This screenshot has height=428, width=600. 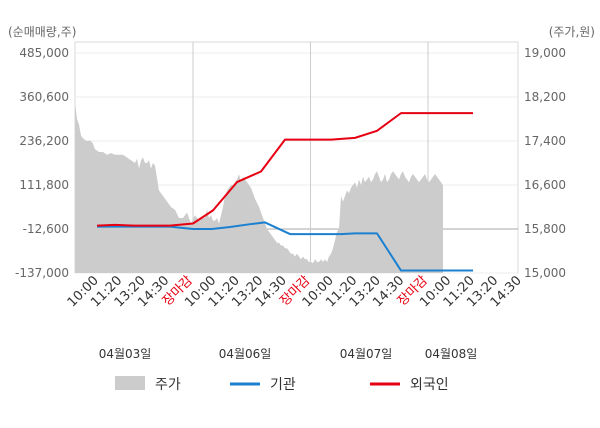 I want to click on date-labels: 04월03일 04월06일 04월07일 04월08일, so click(x=288, y=354).